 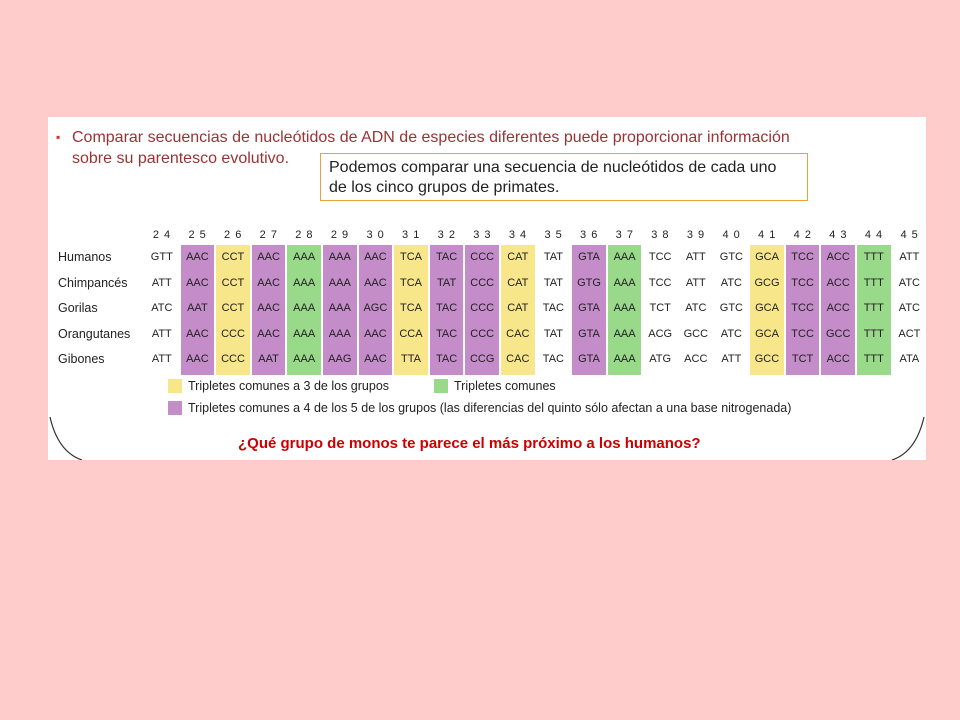 What do you see at coordinates (482, 359) in the screenshot?
I see `triplet-cell: CCG` at bounding box center [482, 359].